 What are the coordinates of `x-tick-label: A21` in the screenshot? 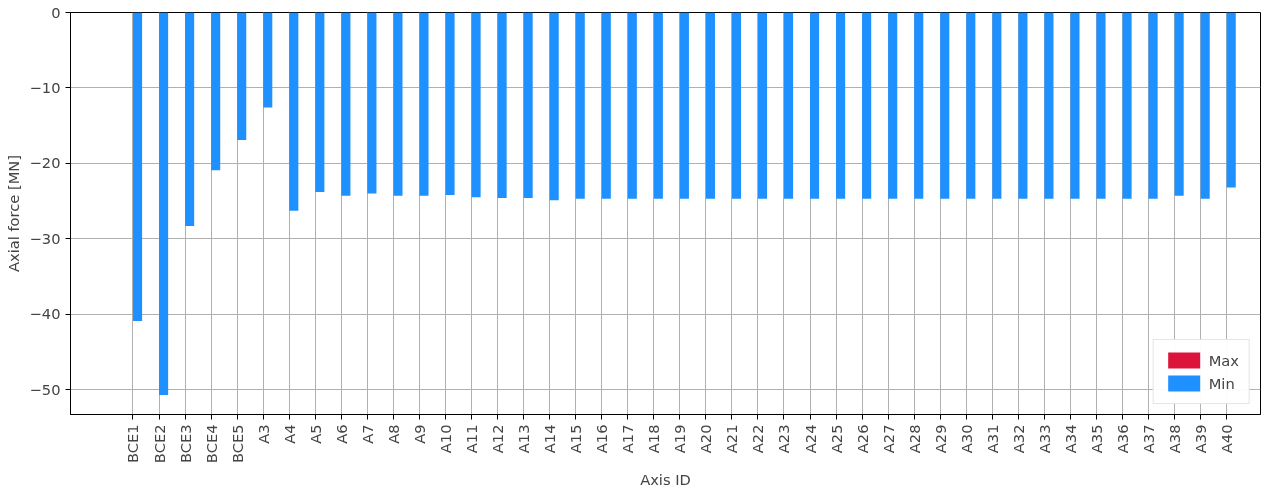 It's located at (732, 439).